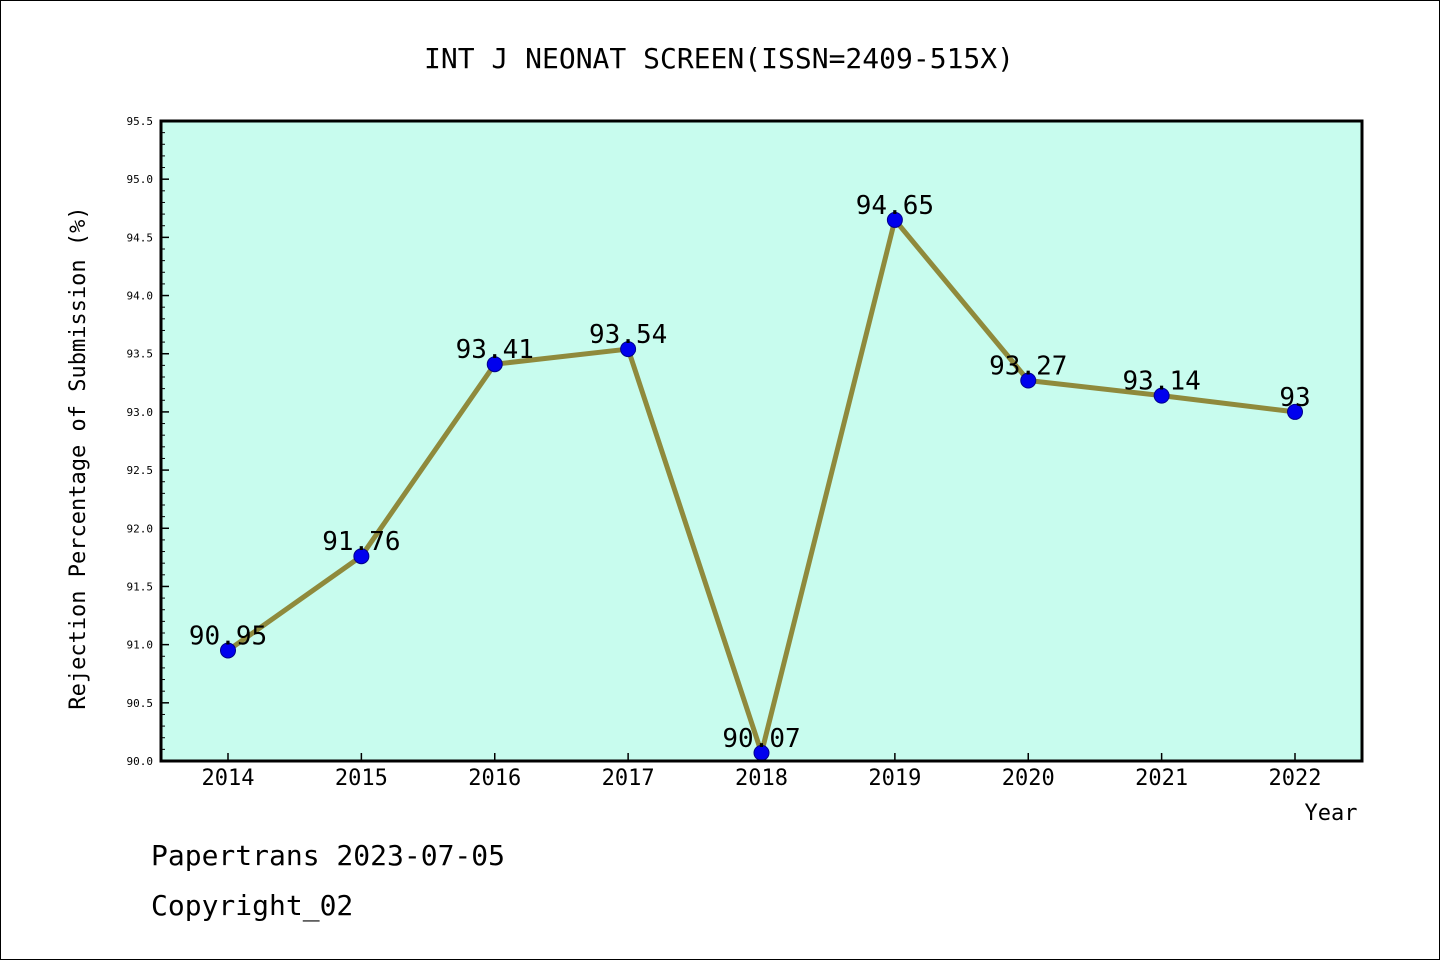 The height and width of the screenshot is (965, 1440). What do you see at coordinates (1294, 398) in the screenshot?
I see `data-label: 93` at bounding box center [1294, 398].